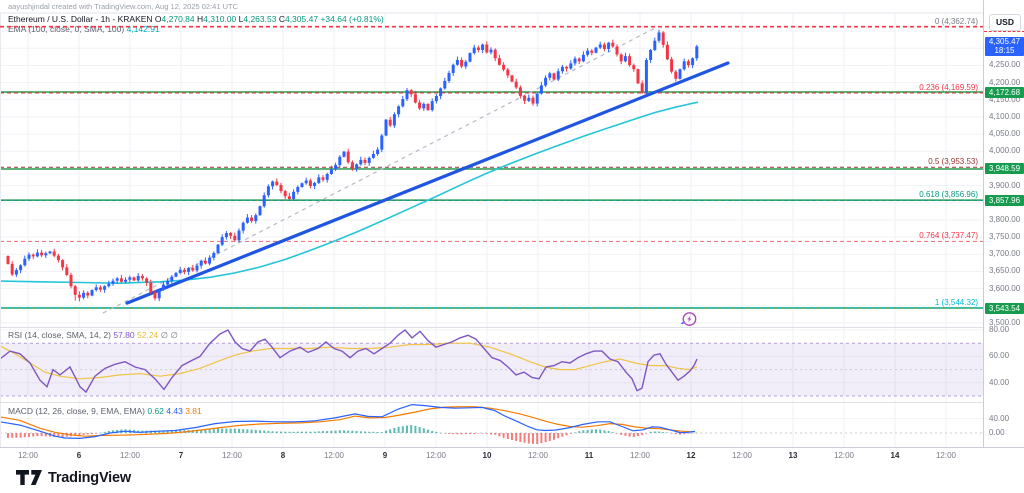  I want to click on tradingview-logo: TradingView, so click(73, 477).